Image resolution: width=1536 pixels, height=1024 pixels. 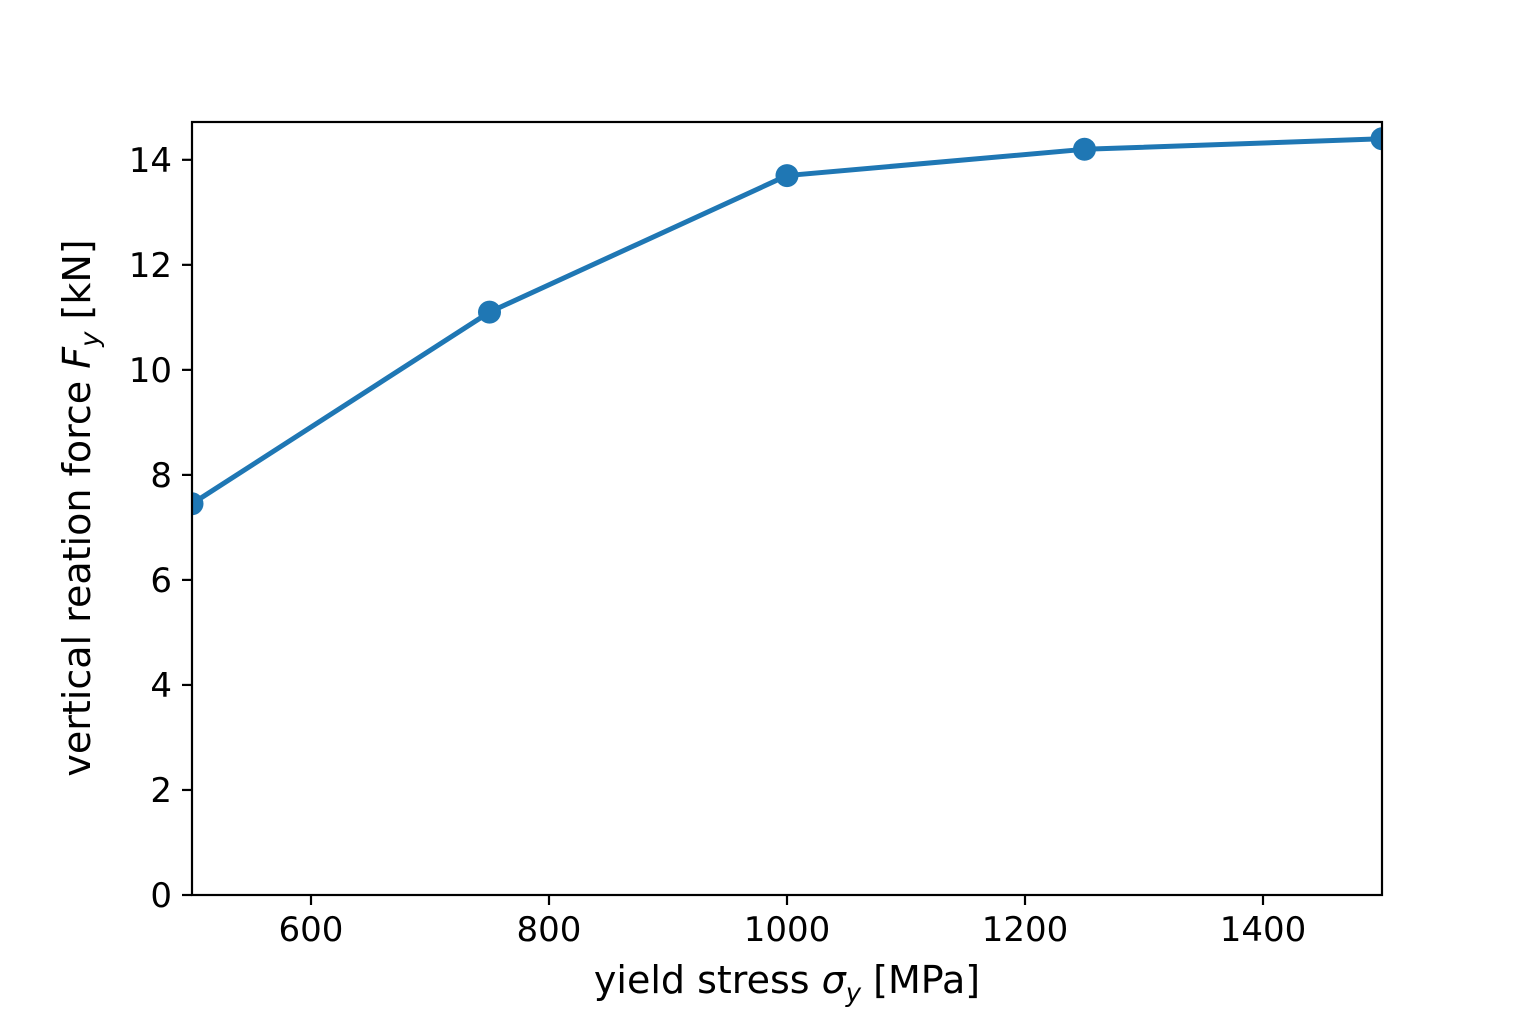 I want to click on x-axis-label-suffix: [MPa], so click(x=921, y=980).